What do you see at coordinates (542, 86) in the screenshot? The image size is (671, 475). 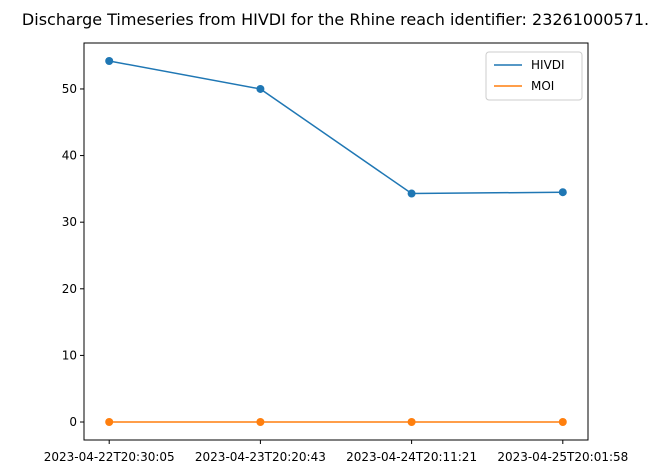 I see `legend-label: MOI` at bounding box center [542, 86].